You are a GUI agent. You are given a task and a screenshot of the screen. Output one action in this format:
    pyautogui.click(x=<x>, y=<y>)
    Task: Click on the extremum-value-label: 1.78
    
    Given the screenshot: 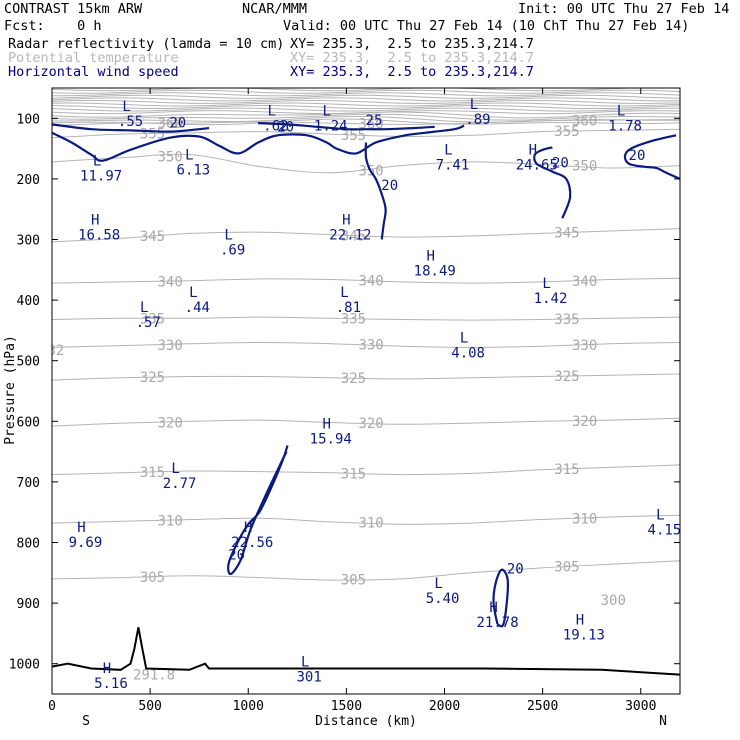 What is the action you would take?
    pyautogui.click(x=625, y=126)
    